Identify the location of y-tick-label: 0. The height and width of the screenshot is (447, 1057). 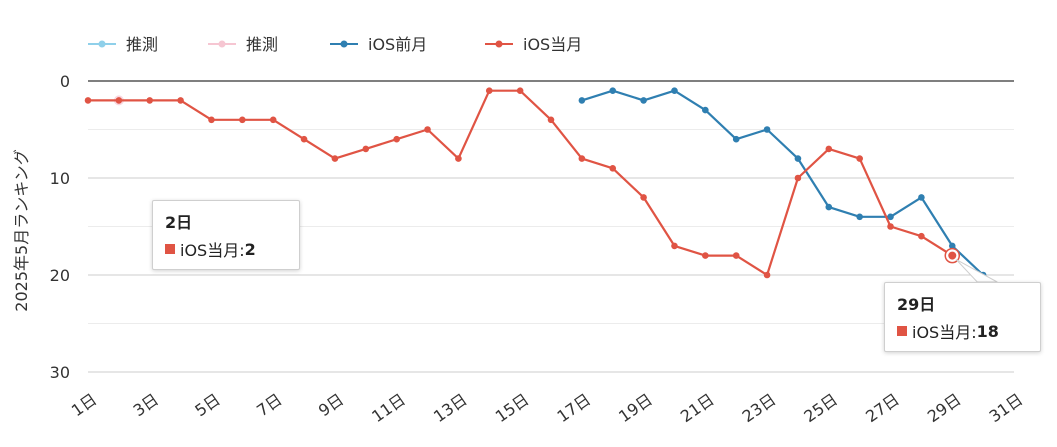
(65, 81).